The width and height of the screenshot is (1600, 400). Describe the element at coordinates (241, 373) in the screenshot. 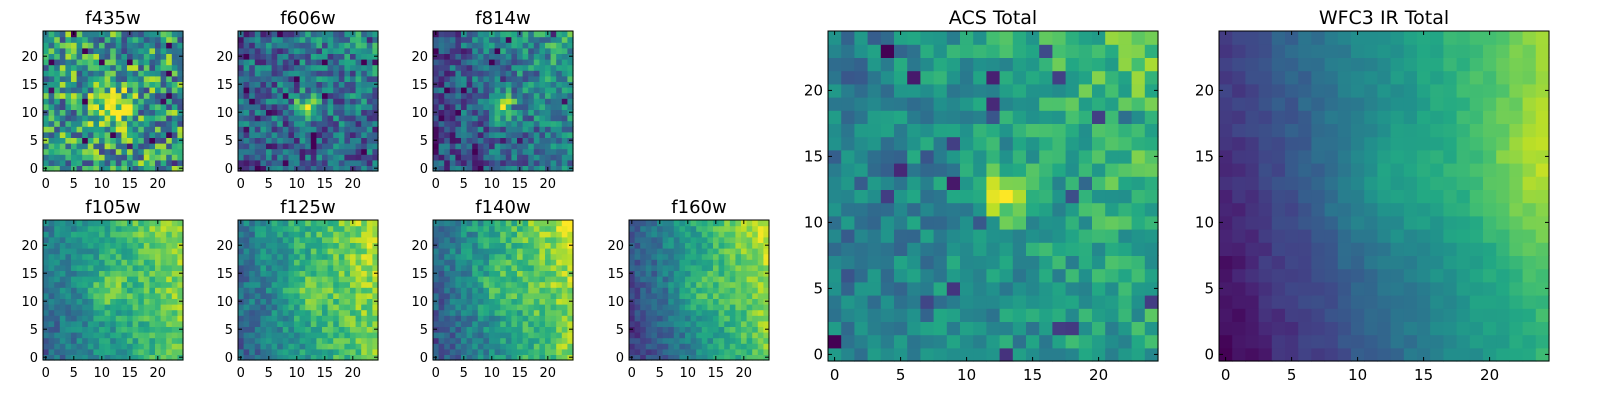

I see `x-tick-label: 0` at that location.